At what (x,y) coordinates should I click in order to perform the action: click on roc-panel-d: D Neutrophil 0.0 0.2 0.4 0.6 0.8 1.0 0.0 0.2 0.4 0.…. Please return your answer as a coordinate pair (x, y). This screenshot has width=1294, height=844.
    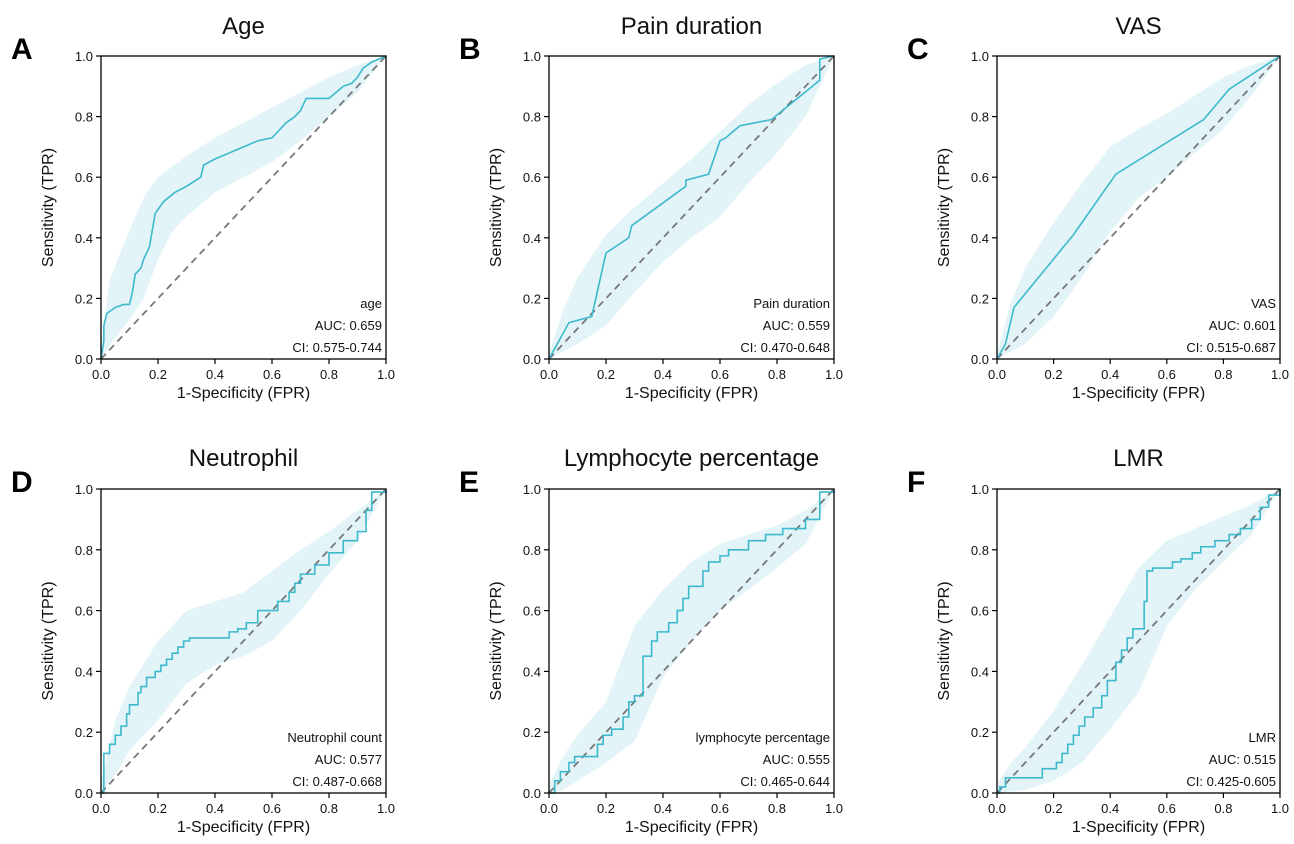
    Looking at the image, I should click on (203, 640).